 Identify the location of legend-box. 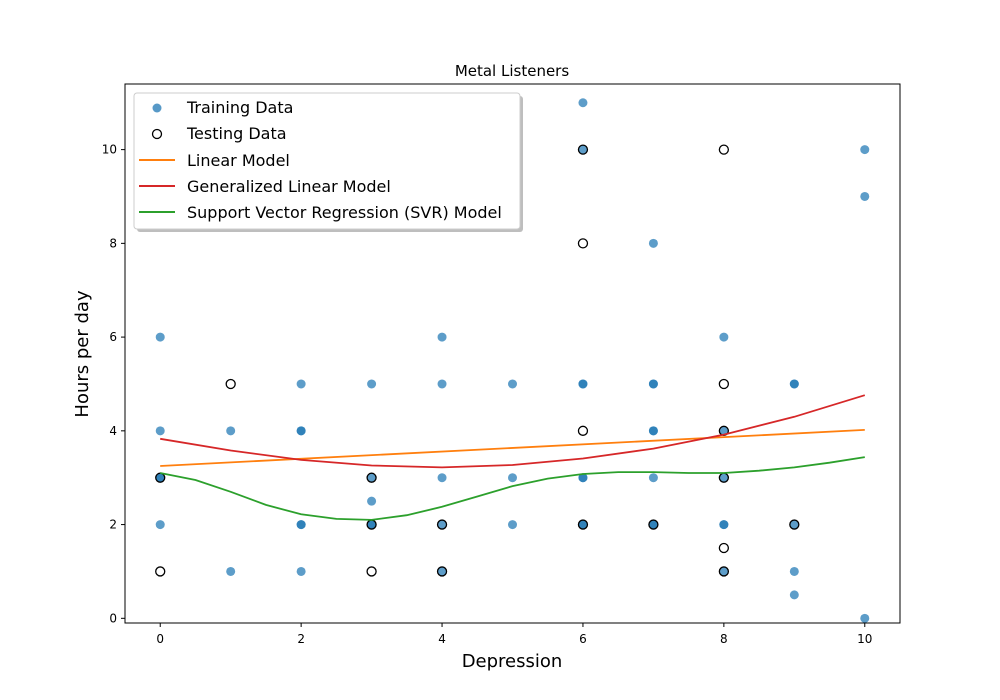
(327, 161).